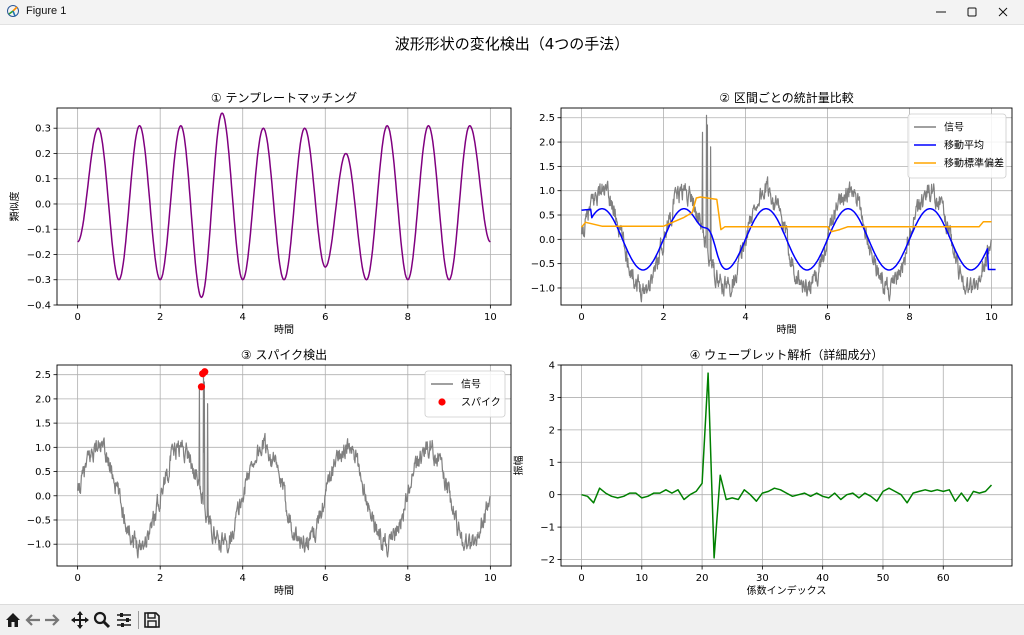  Describe the element at coordinates (787, 590) in the screenshot. I see `x-axis-label: 係数インデックス` at that location.